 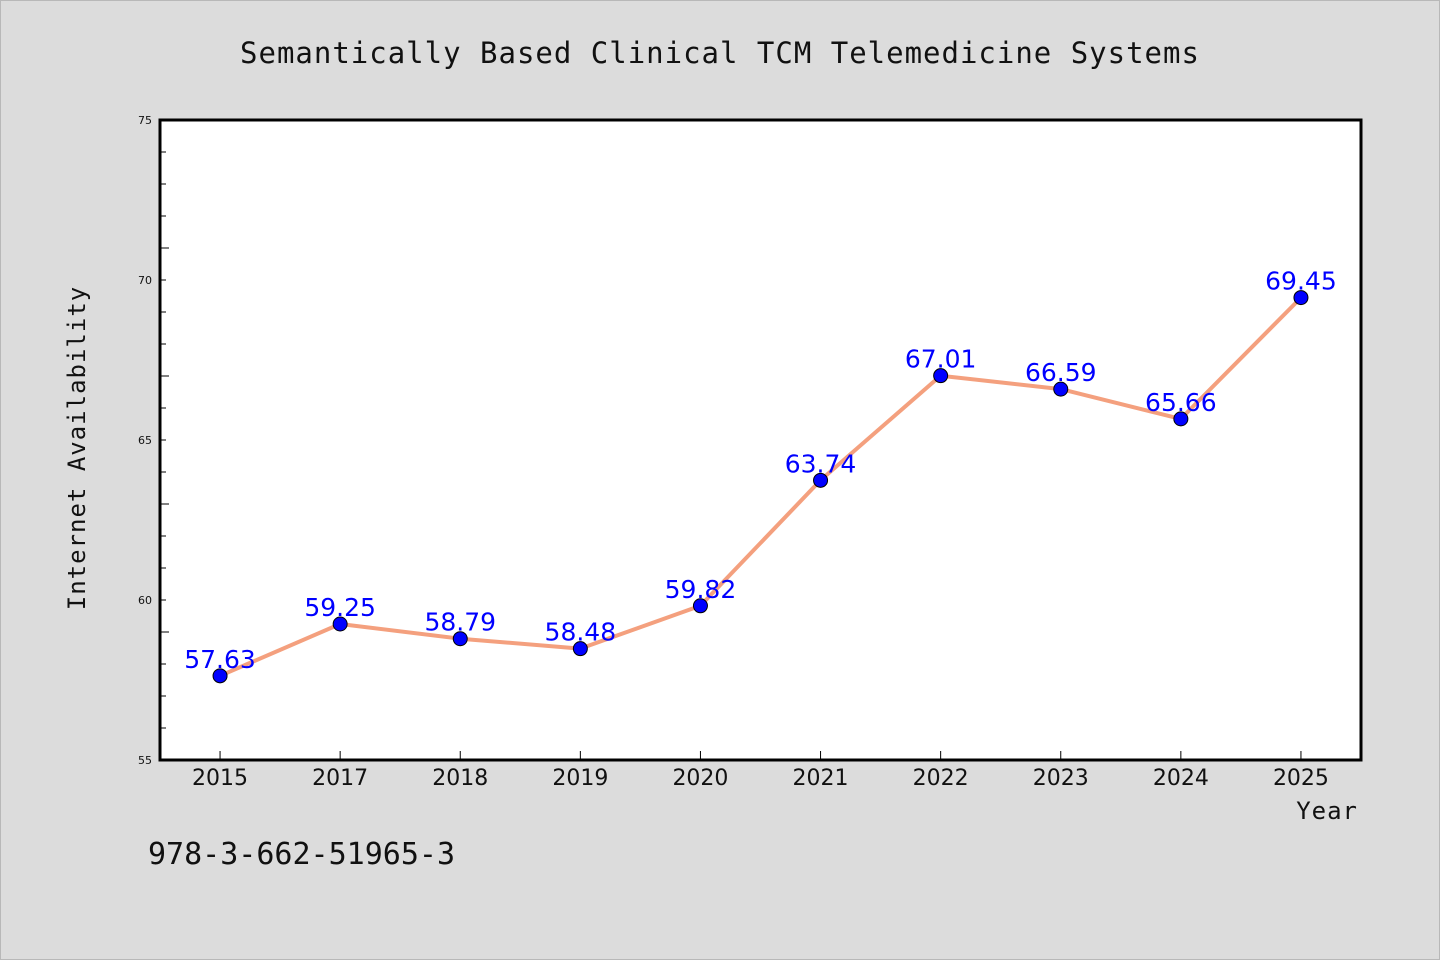 What do you see at coordinates (220, 778) in the screenshot?
I see `x-tick-label: 2015` at bounding box center [220, 778].